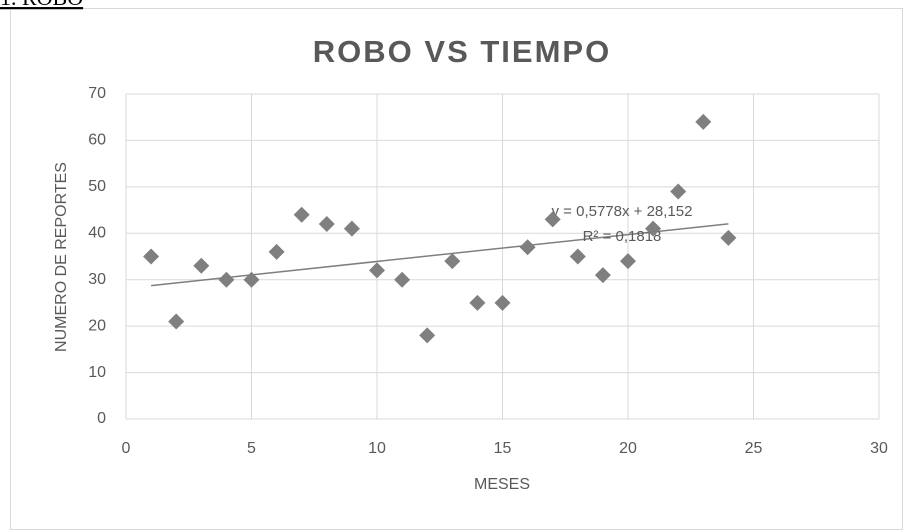  What do you see at coordinates (97, 93) in the screenshot?
I see `y-tick-label: 70` at bounding box center [97, 93].